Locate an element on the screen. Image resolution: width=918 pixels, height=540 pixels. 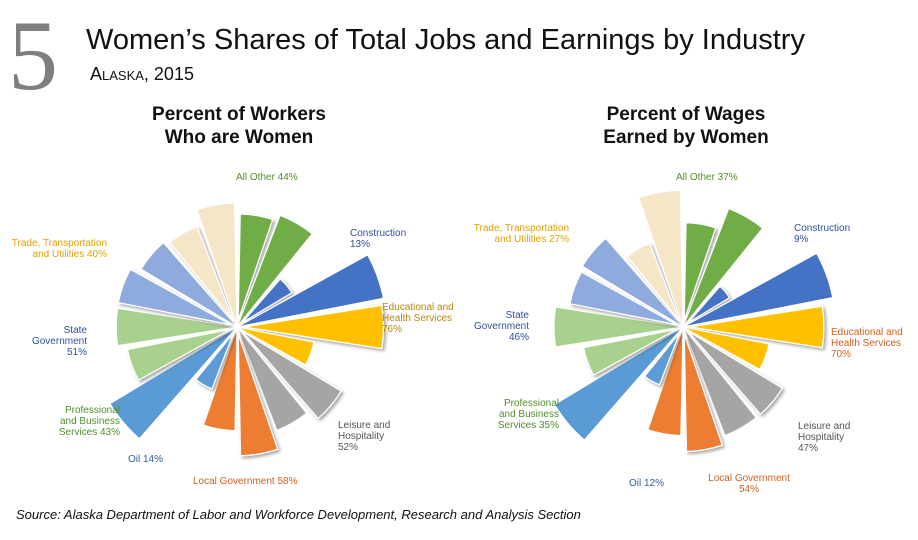
left-label-edu-line: Educational and is located at coordinates (418, 307).